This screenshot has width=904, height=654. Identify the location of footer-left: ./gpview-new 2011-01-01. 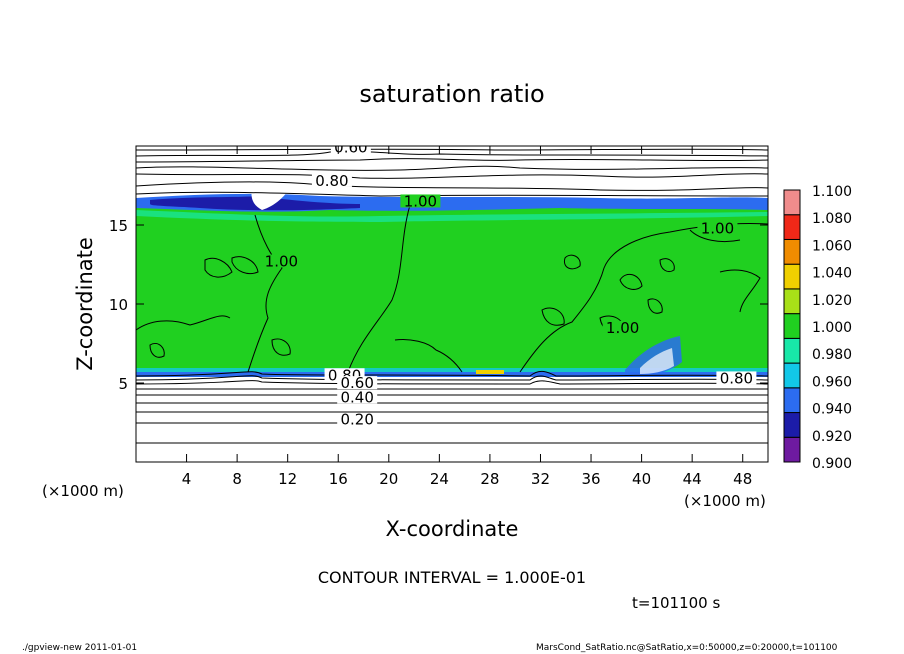
(79, 648).